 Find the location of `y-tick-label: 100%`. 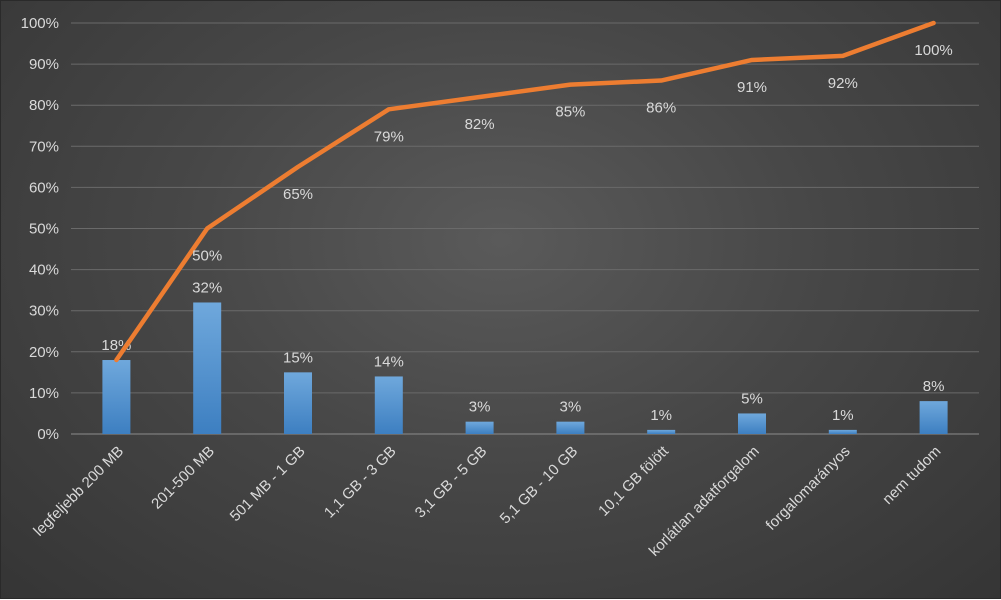

y-tick-label: 100% is located at coordinates (40, 23).